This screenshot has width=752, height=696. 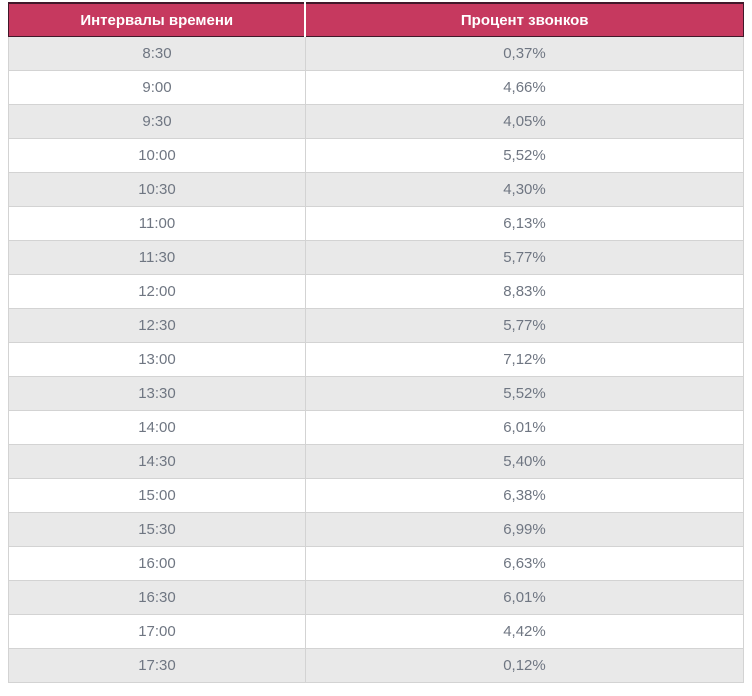 I want to click on time-interval-cell: 16:00, so click(x=157, y=563).